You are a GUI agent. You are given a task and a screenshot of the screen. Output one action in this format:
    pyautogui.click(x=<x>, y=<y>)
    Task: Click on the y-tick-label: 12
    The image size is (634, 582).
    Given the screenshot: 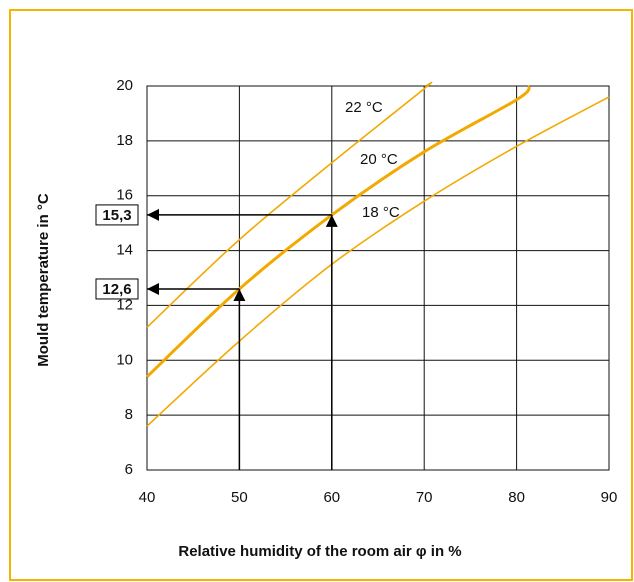 What is the action you would take?
    pyautogui.click(x=124, y=304)
    